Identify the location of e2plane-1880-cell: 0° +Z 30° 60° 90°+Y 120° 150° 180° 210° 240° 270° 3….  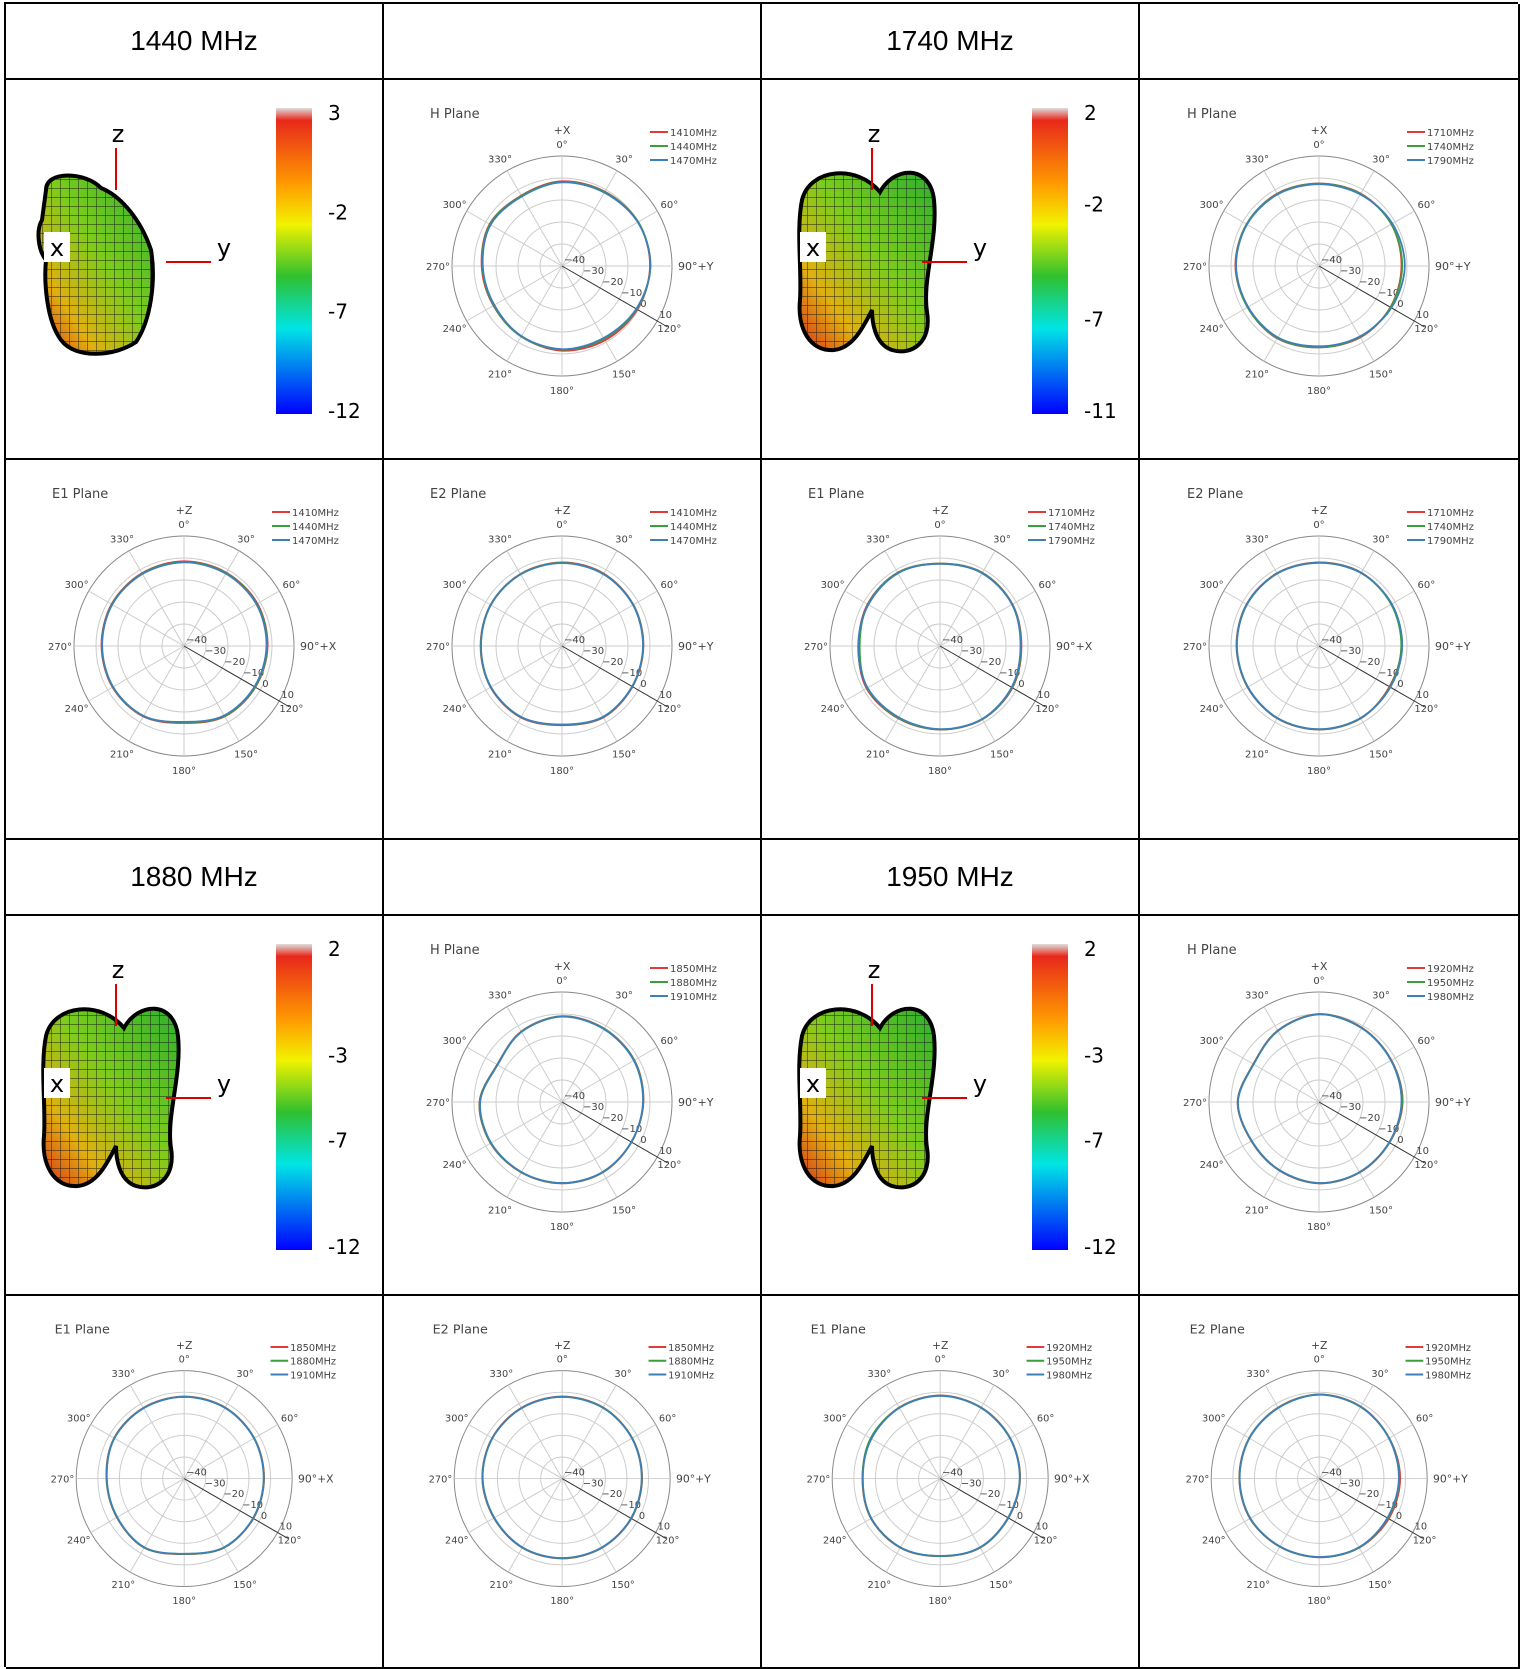
(573, 1482).